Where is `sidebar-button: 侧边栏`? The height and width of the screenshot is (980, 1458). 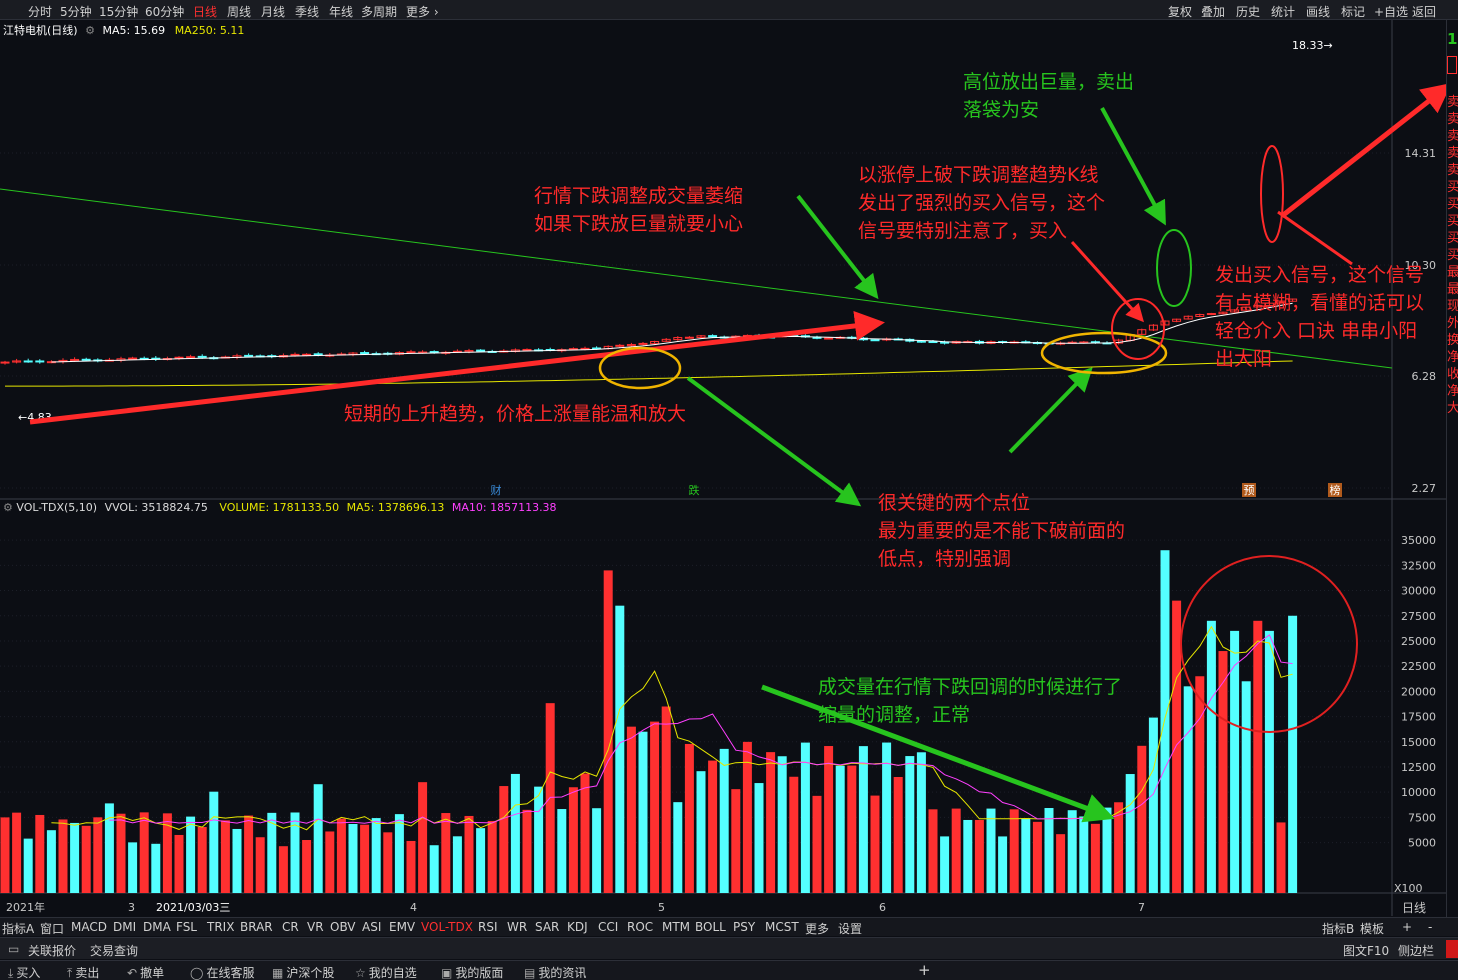
sidebar-button: 侧边栏 is located at coordinates (1416, 951).